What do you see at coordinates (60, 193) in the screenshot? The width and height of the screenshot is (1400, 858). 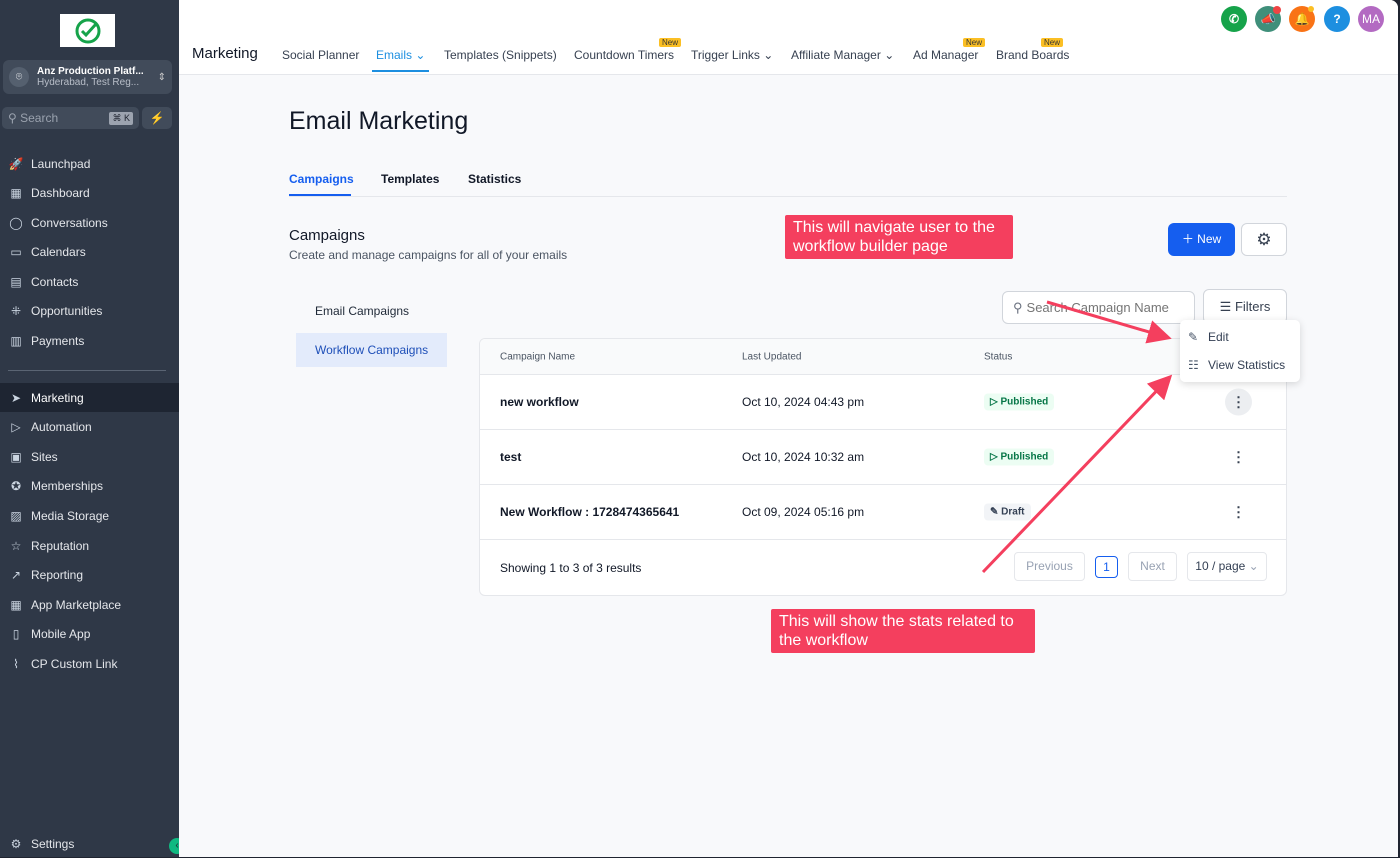 I see `sidebar-item-label: Dashboard` at bounding box center [60, 193].